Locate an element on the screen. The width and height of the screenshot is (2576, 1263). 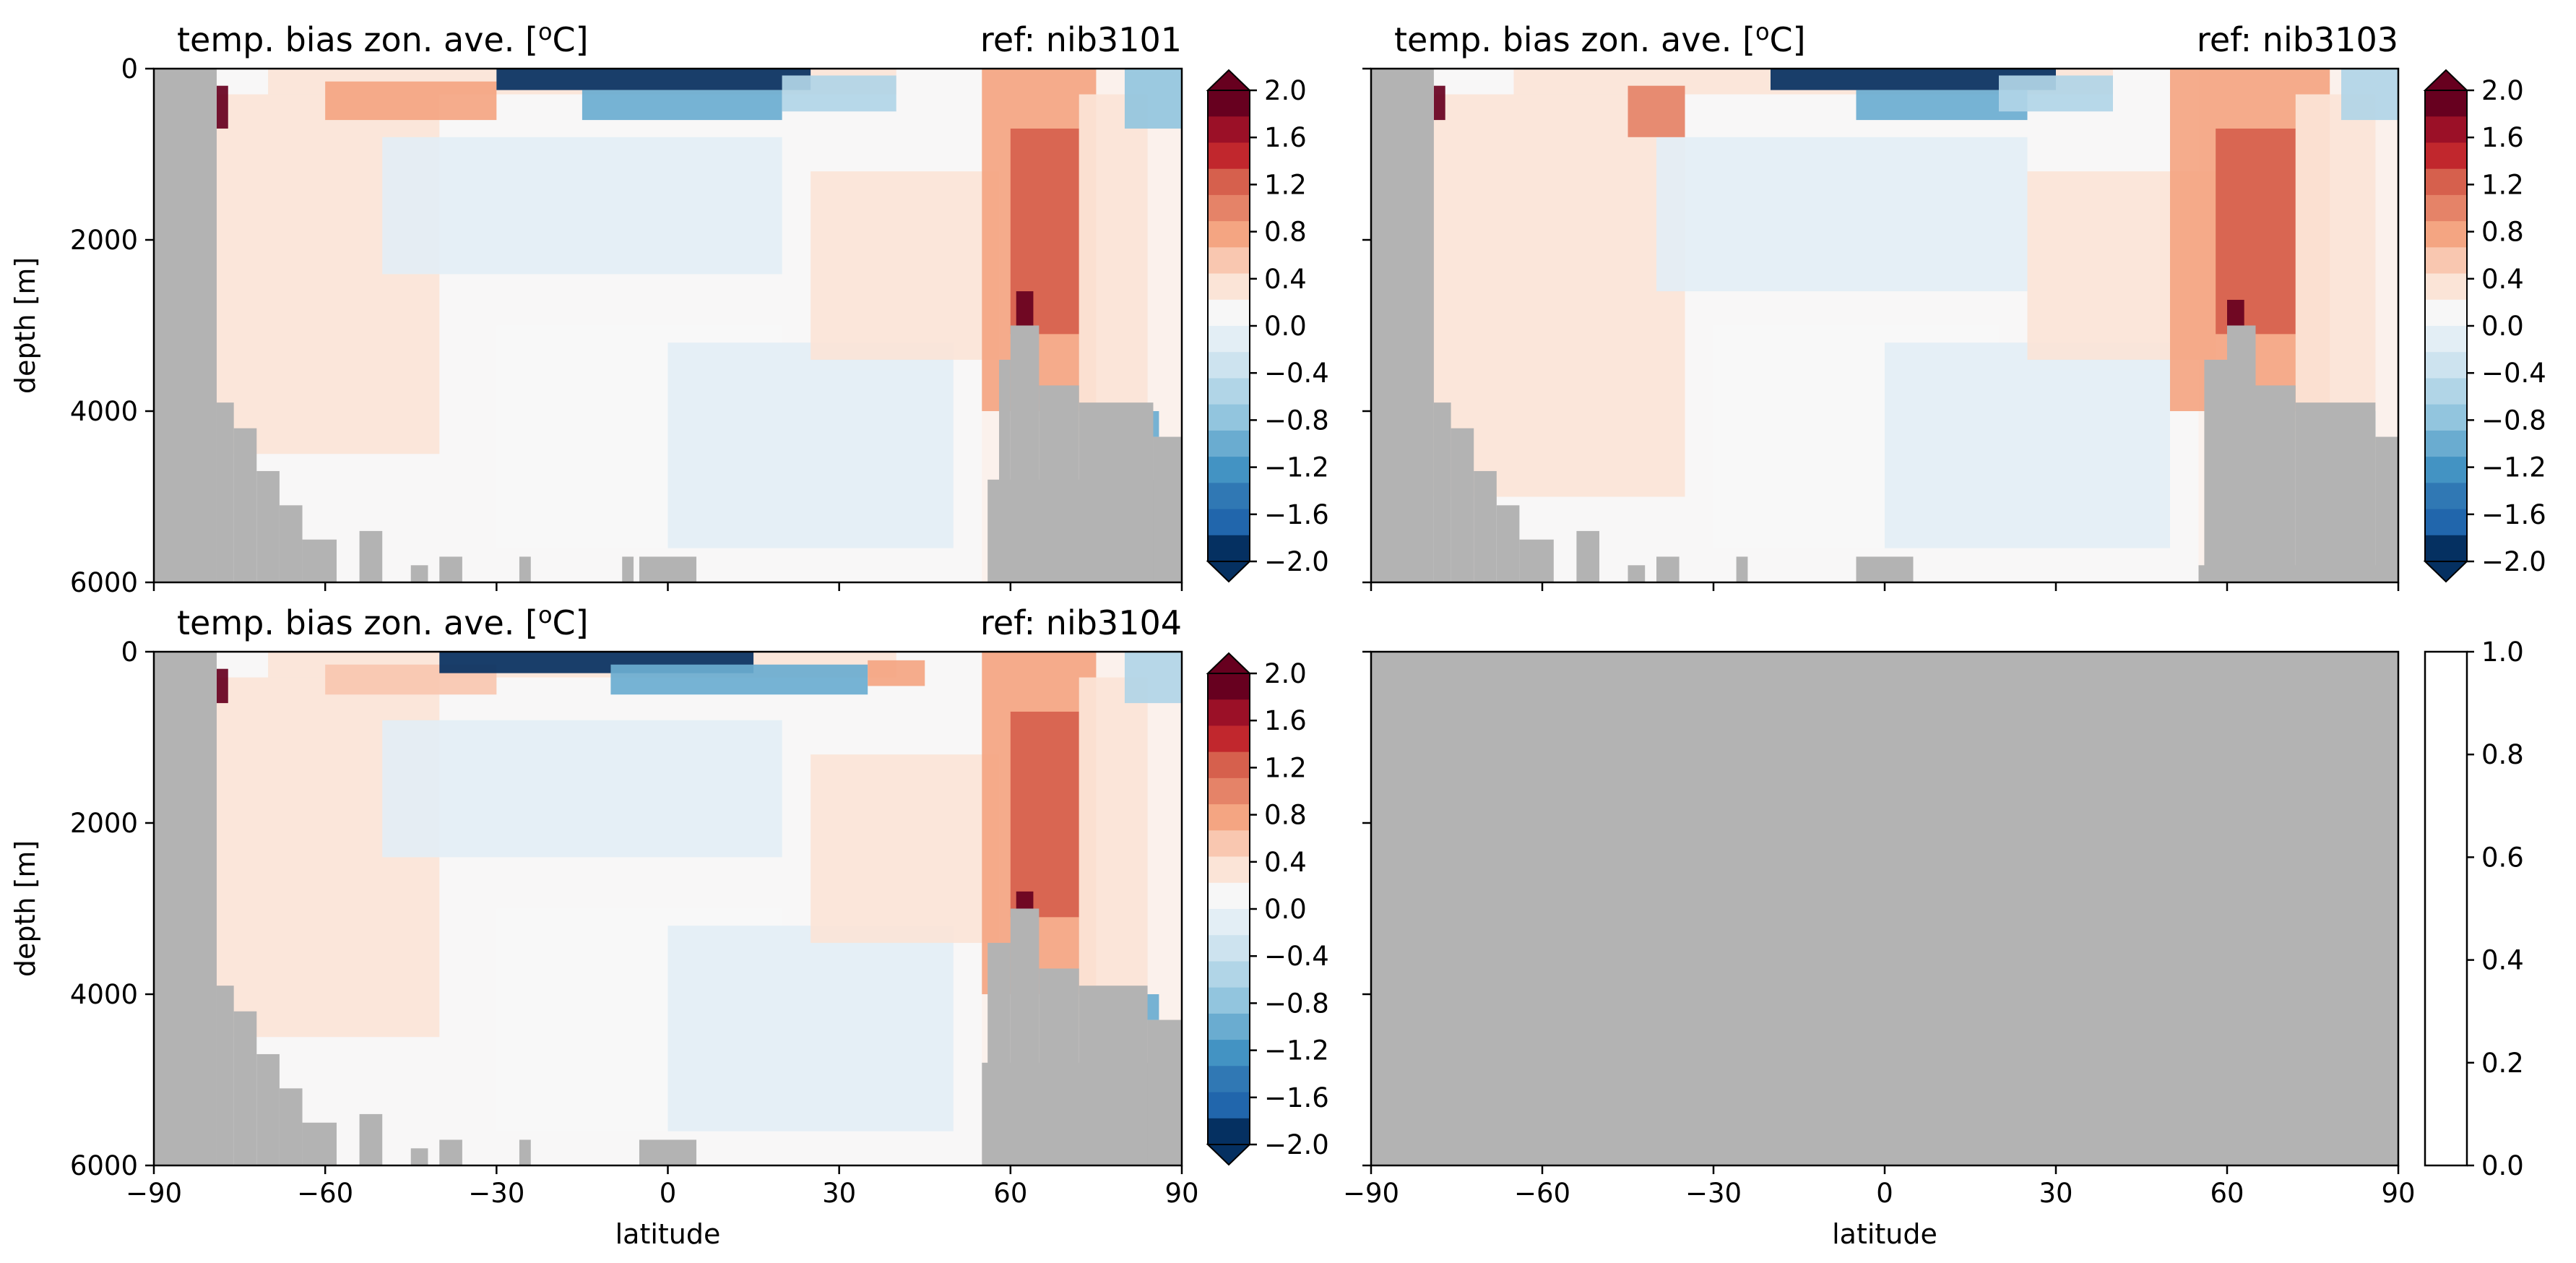
panel-title: temp. bias zon. ave. [oC] is located at coordinates (1600, 38).